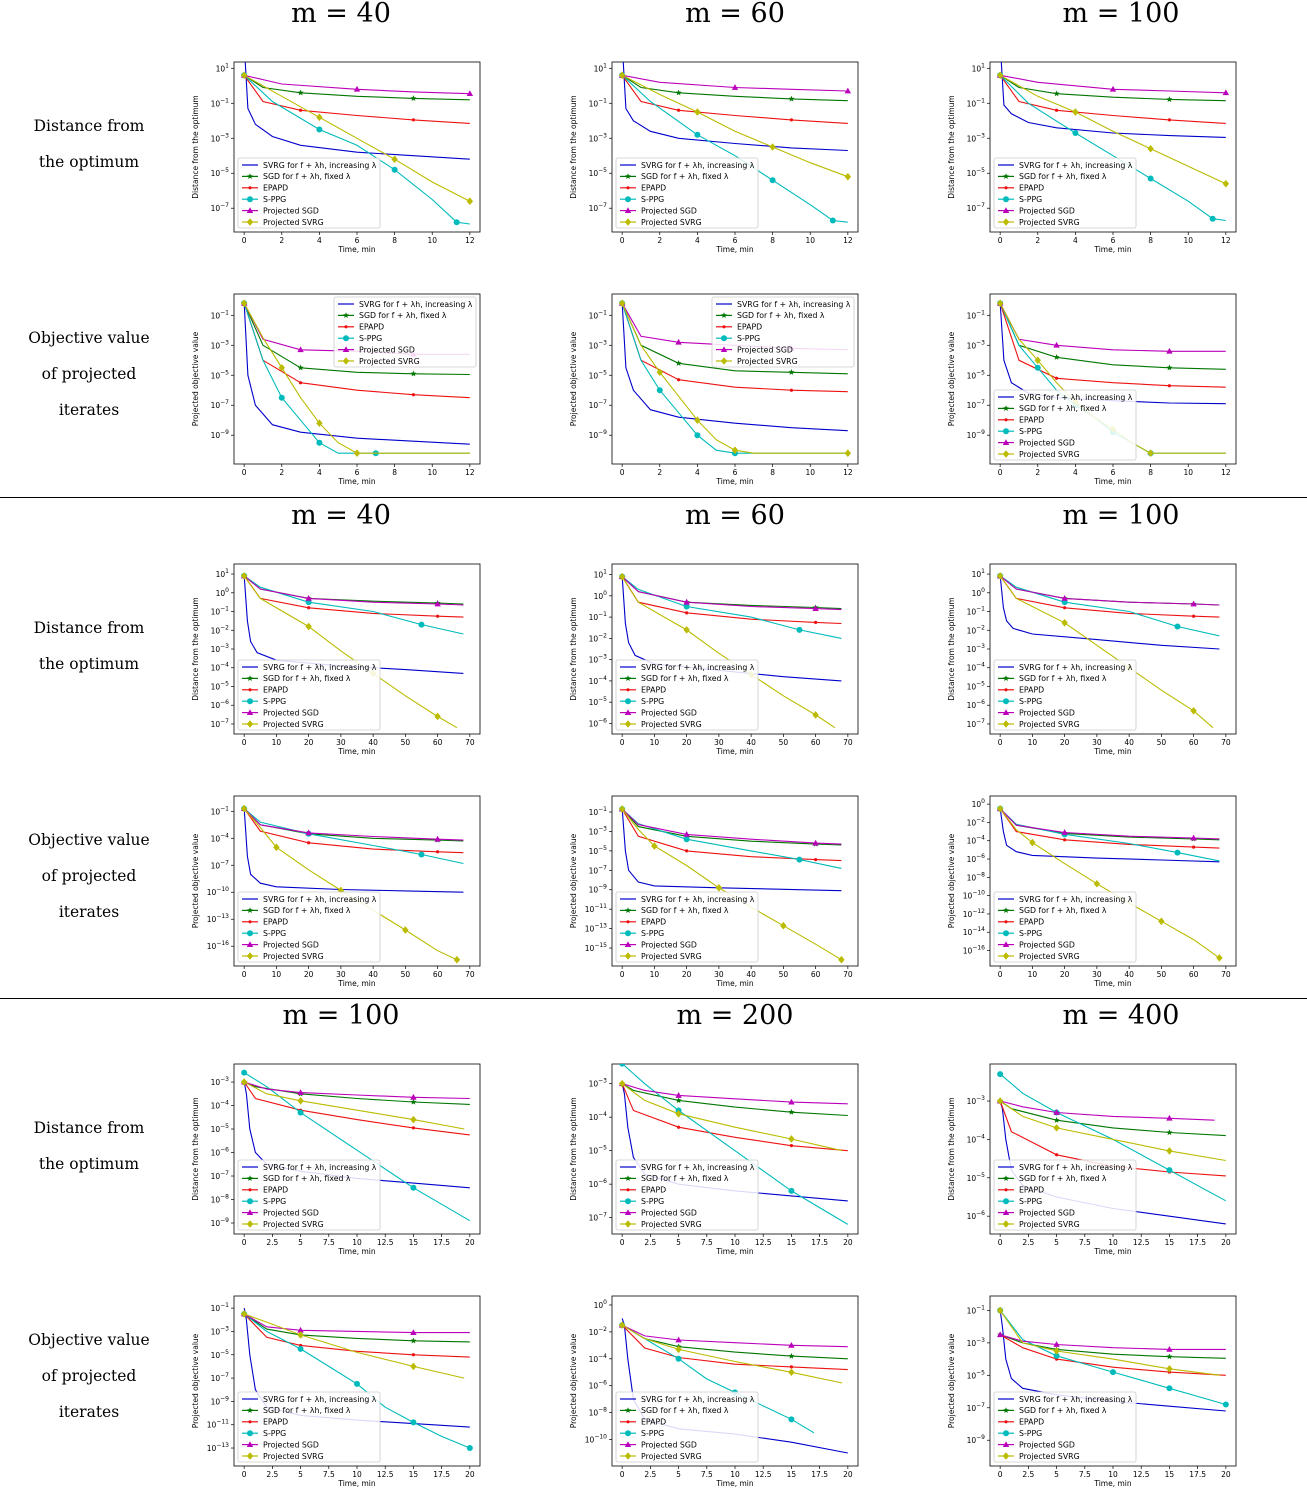 The height and width of the screenshot is (1496, 1307). Describe the element at coordinates (596, 1439) in the screenshot. I see `y-tick-label: 10⁻¹⁰` at that location.